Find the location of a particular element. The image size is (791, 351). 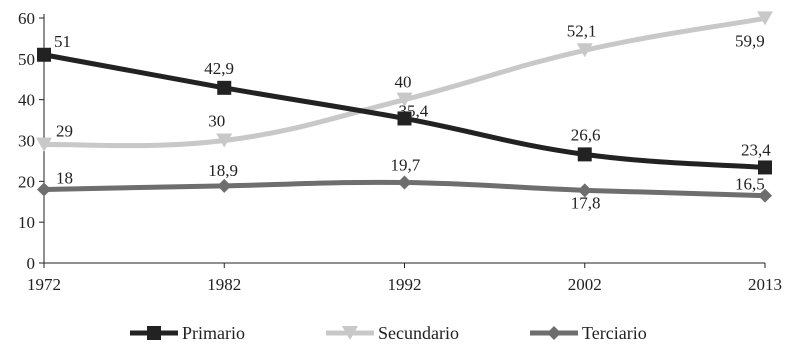

data-label-primario: 51 is located at coordinates (62, 41).